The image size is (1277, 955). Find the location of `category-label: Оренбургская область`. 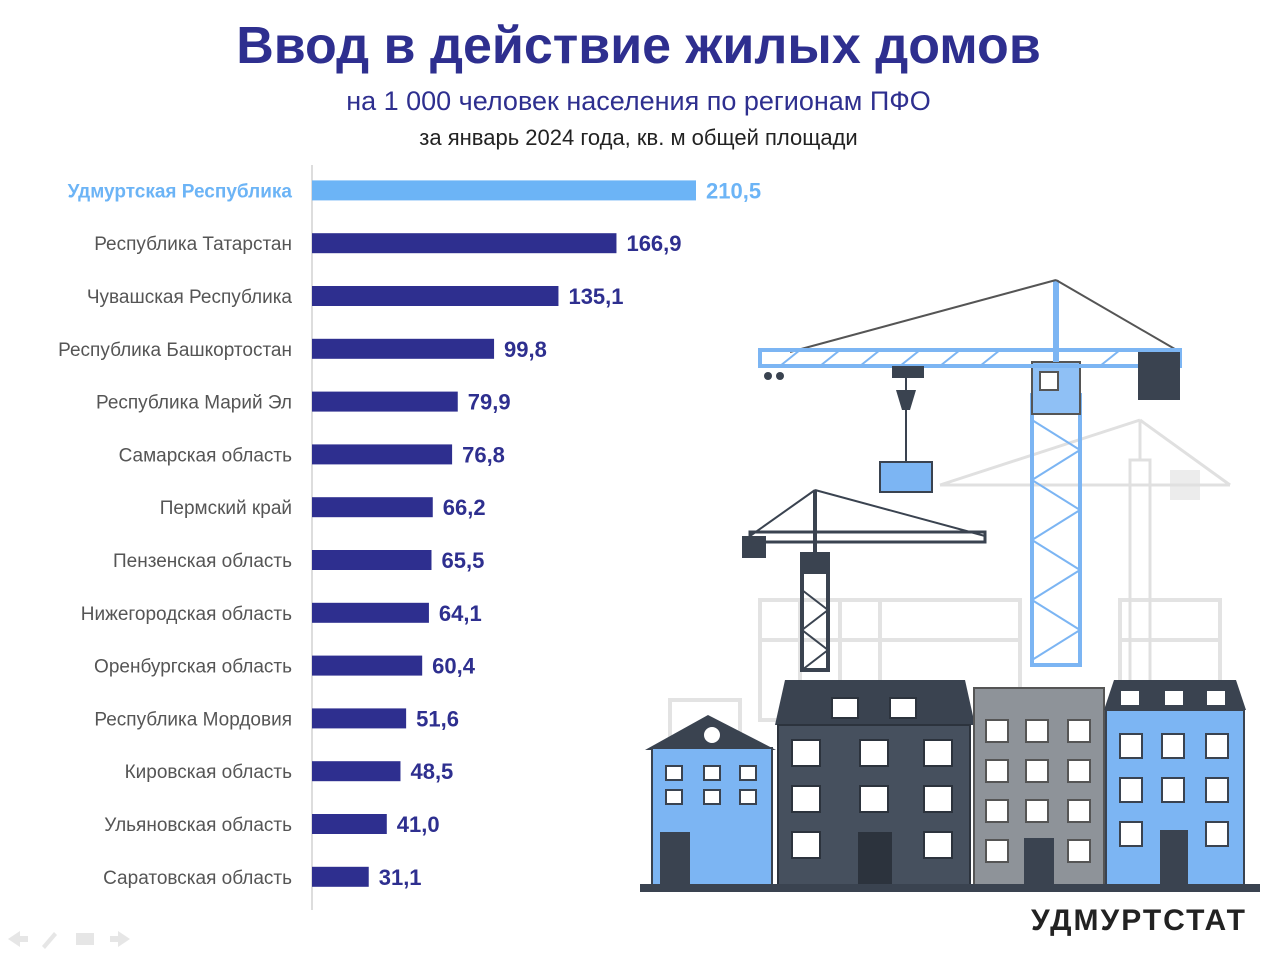

category-label: Оренбургская область is located at coordinates (193, 667).